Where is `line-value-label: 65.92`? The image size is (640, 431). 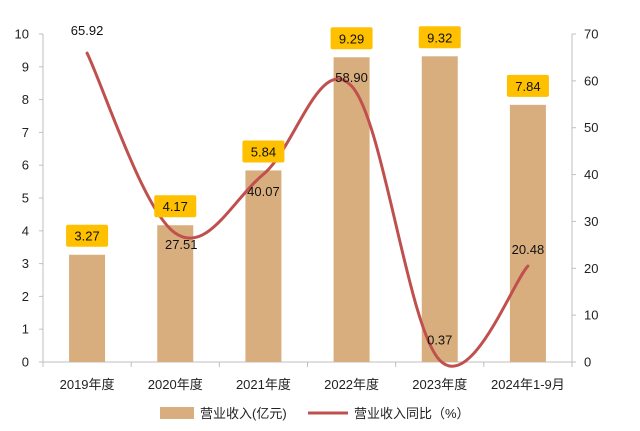
line-value-label: 65.92 is located at coordinates (87, 30).